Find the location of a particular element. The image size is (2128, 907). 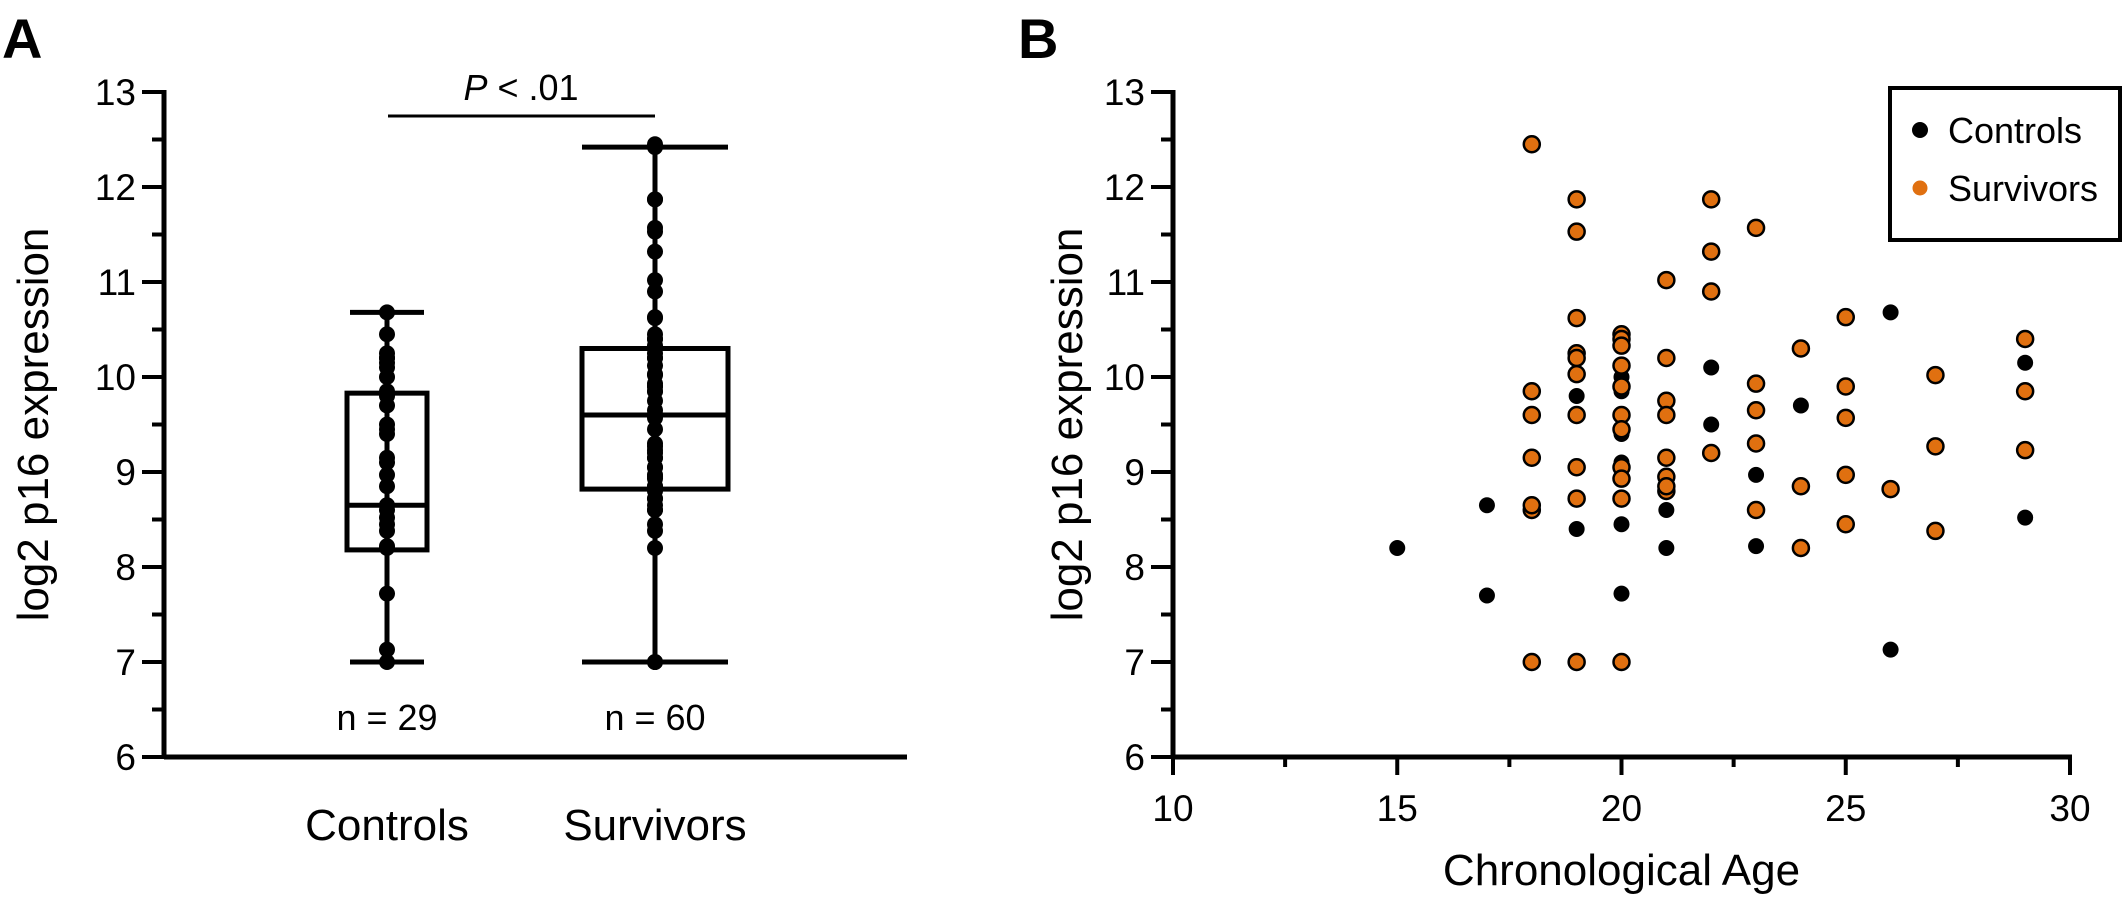

p-symbol: P is located at coordinates (475, 87).